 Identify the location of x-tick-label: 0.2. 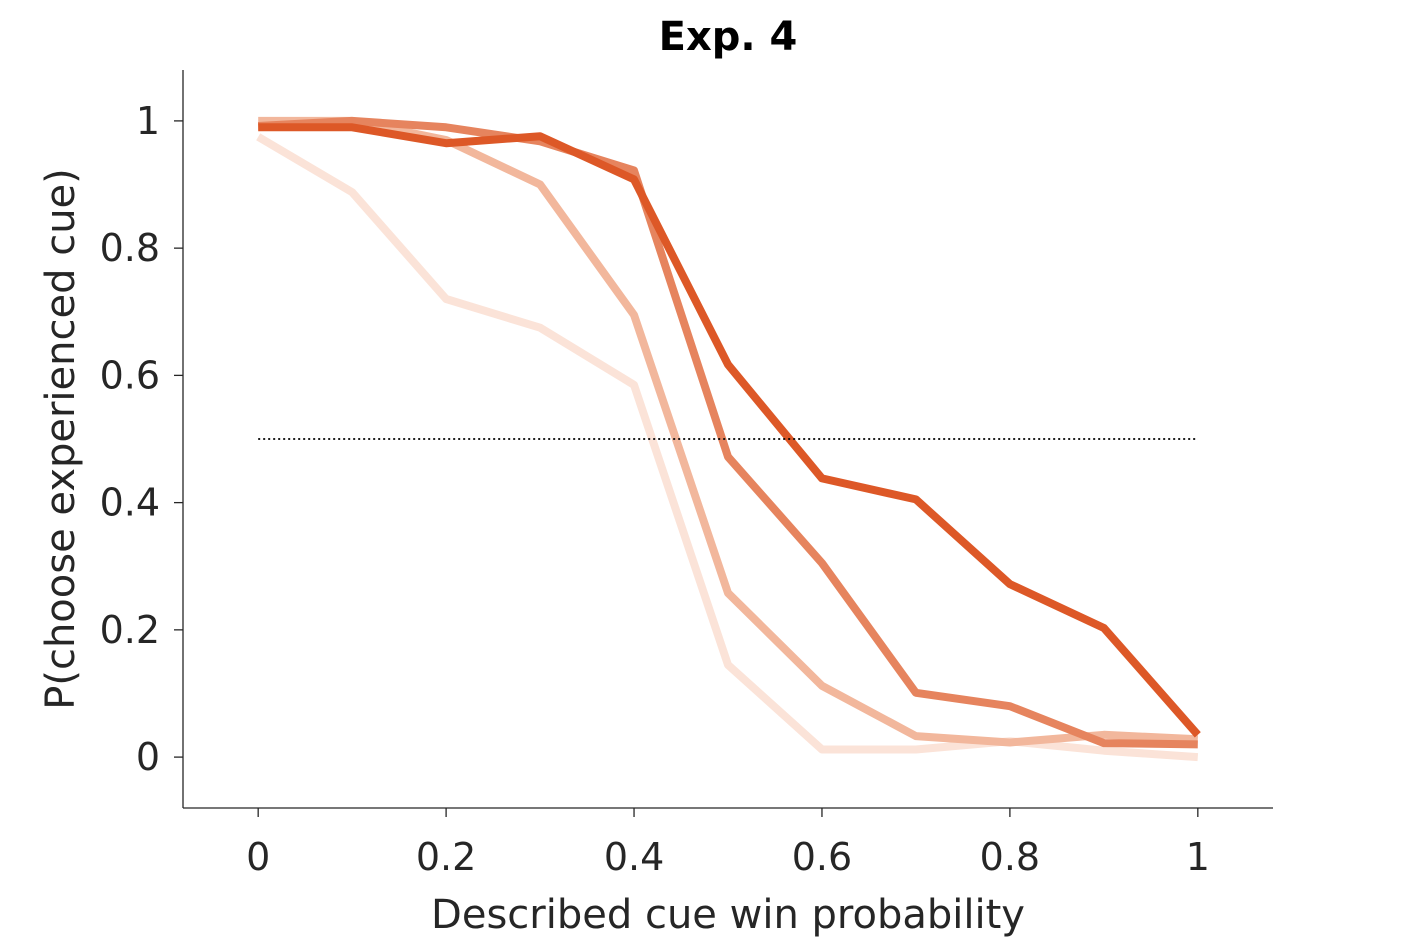
(446, 857).